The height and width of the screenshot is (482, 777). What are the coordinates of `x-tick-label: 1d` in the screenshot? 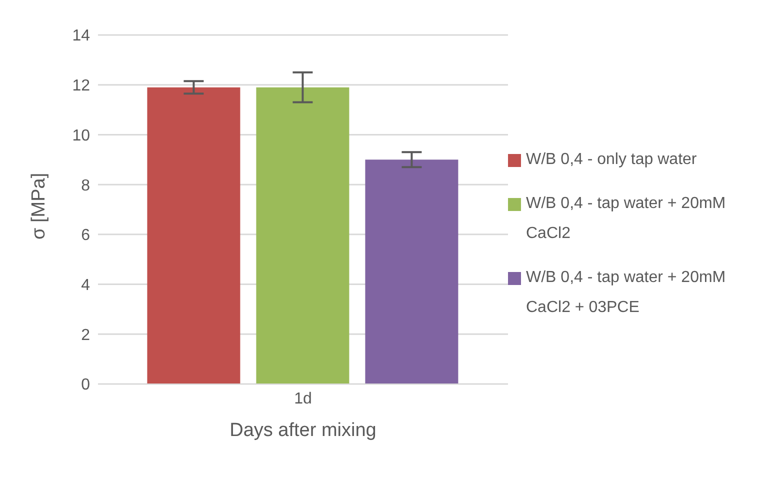 It's located at (303, 399).